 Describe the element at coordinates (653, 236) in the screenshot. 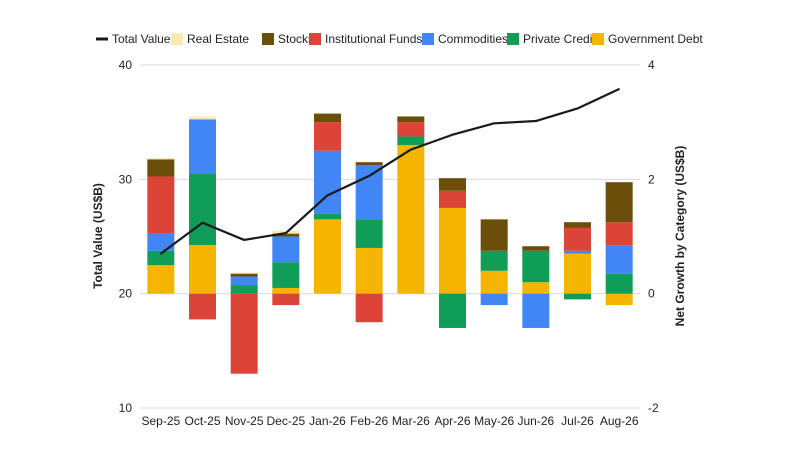

I see `right-axis: -2 0 2 4` at that location.